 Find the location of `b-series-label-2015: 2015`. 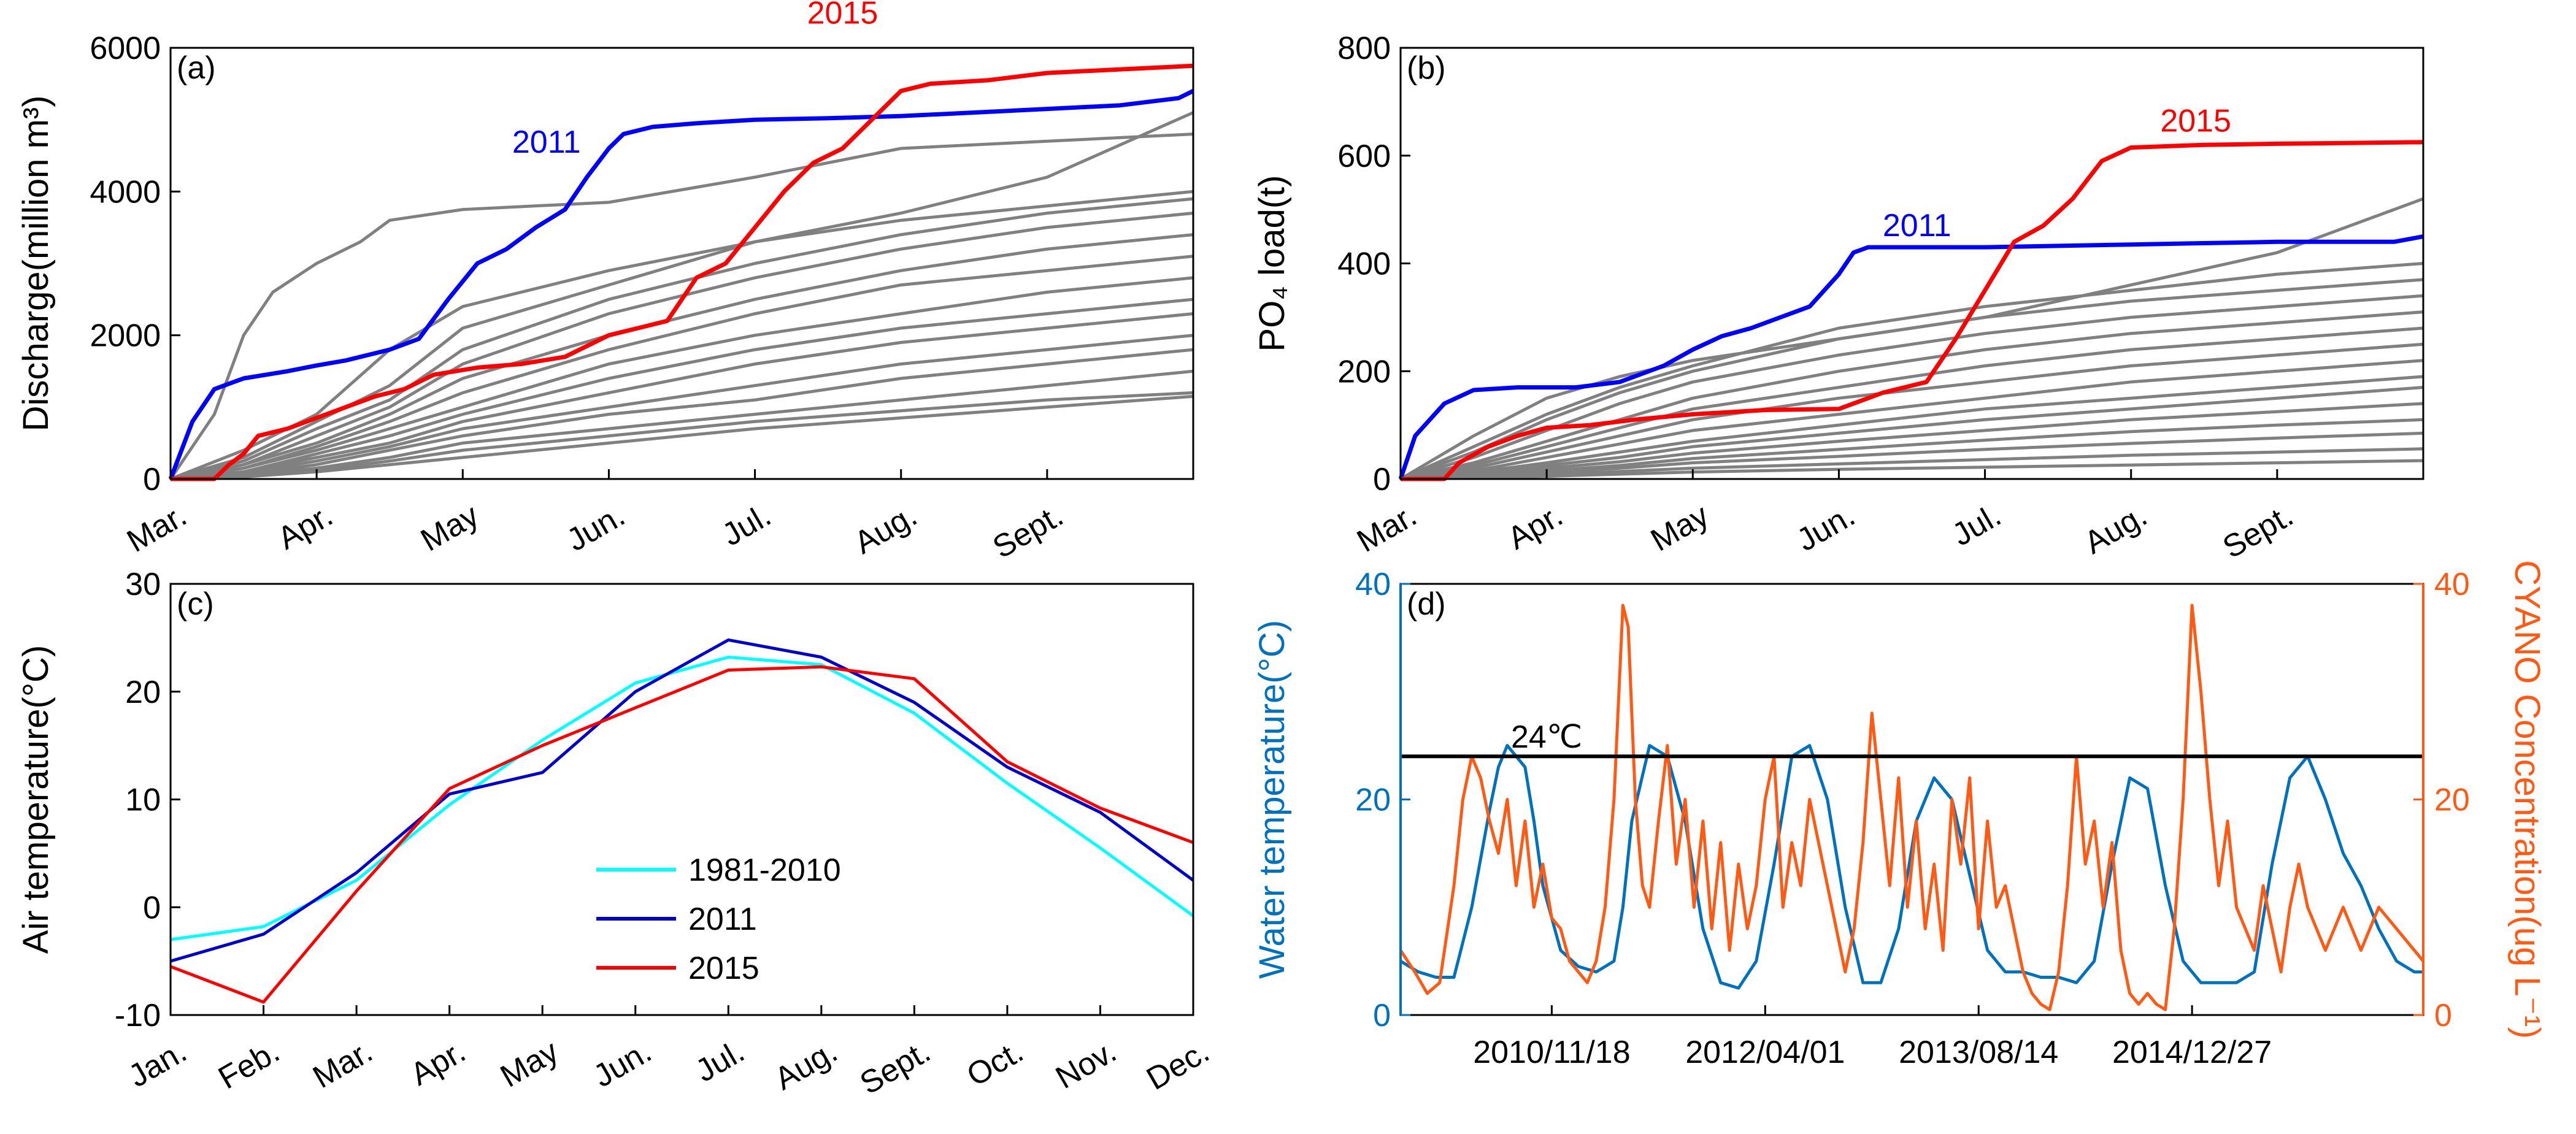

b-series-label-2015: 2015 is located at coordinates (2196, 121).